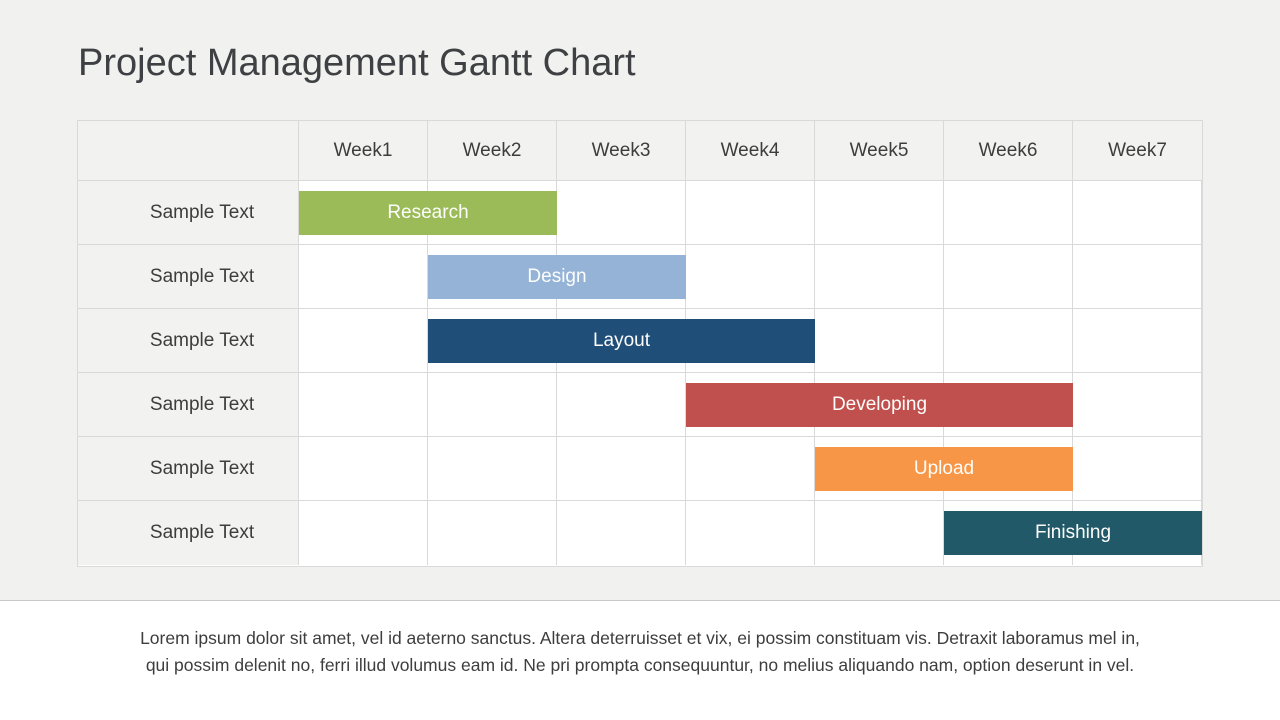 The width and height of the screenshot is (1280, 720). What do you see at coordinates (492, 151) in the screenshot?
I see `week-header-2: Week2` at bounding box center [492, 151].